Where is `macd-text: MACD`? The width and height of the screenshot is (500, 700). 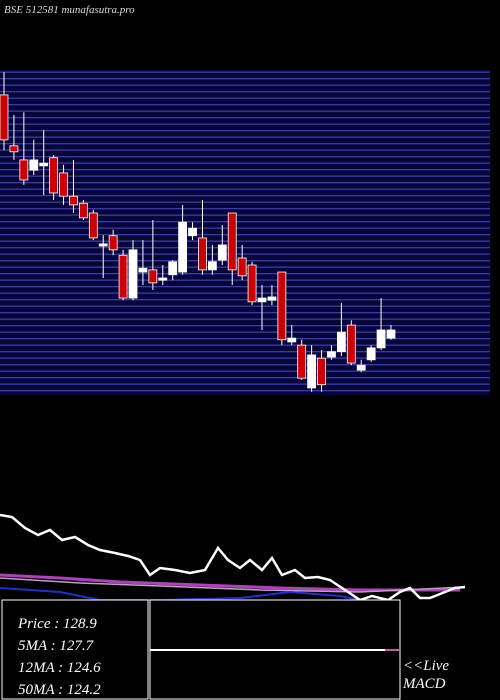
macd-text: MACD is located at coordinates (424, 684).